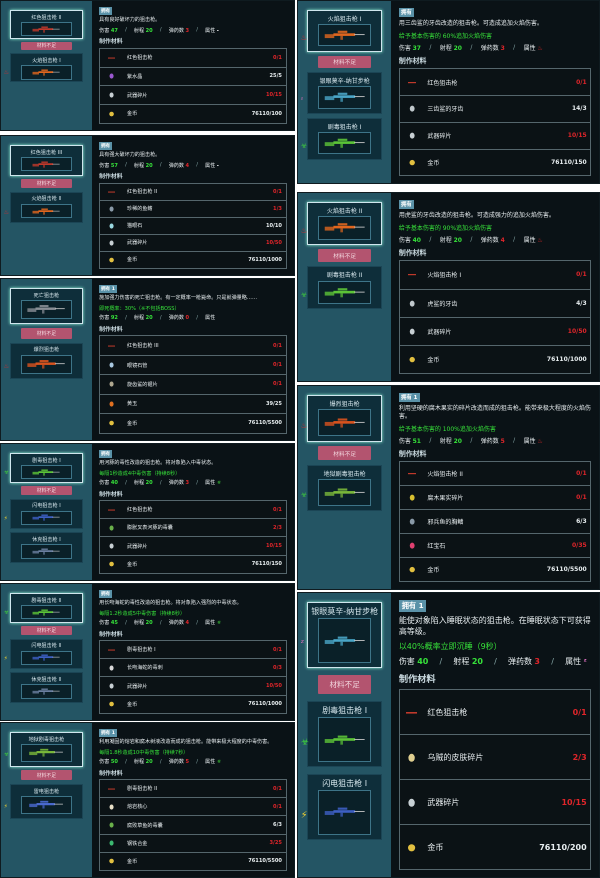 The width and height of the screenshot is (600, 878). What do you see at coordinates (44, 801) in the screenshot?
I see `weapon-list-item: 雷电狙击枪 ⚡` at bounding box center [44, 801].